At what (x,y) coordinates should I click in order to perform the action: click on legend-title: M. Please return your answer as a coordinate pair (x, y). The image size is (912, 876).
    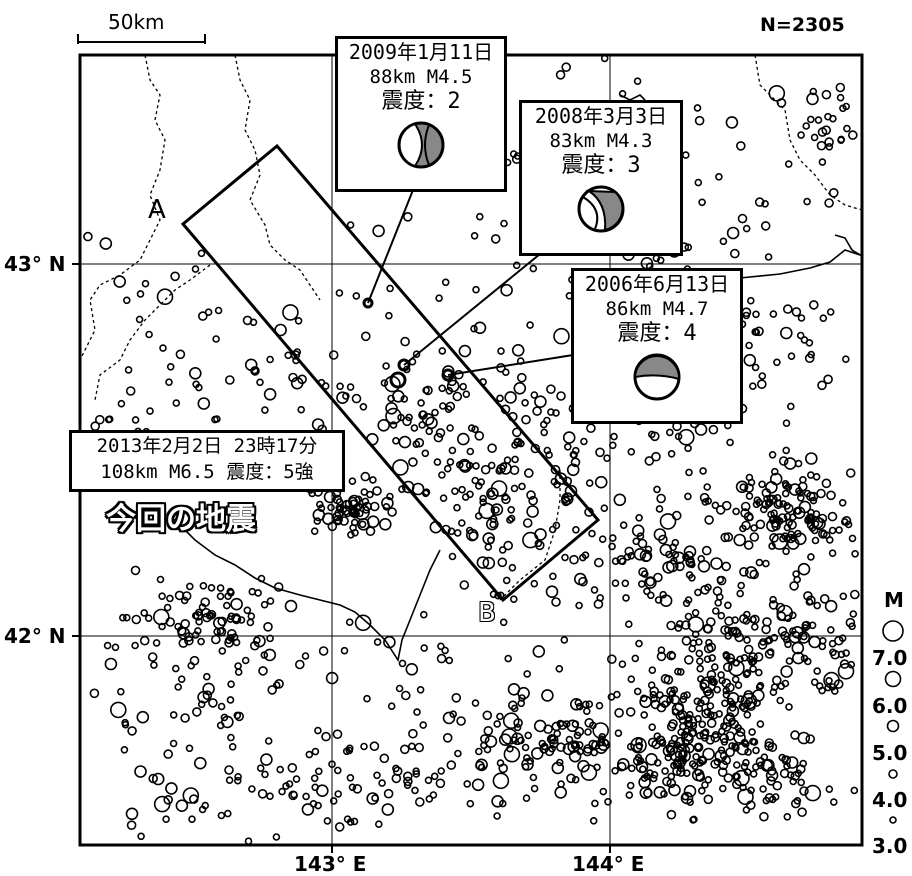
    Looking at the image, I should click on (894, 600).